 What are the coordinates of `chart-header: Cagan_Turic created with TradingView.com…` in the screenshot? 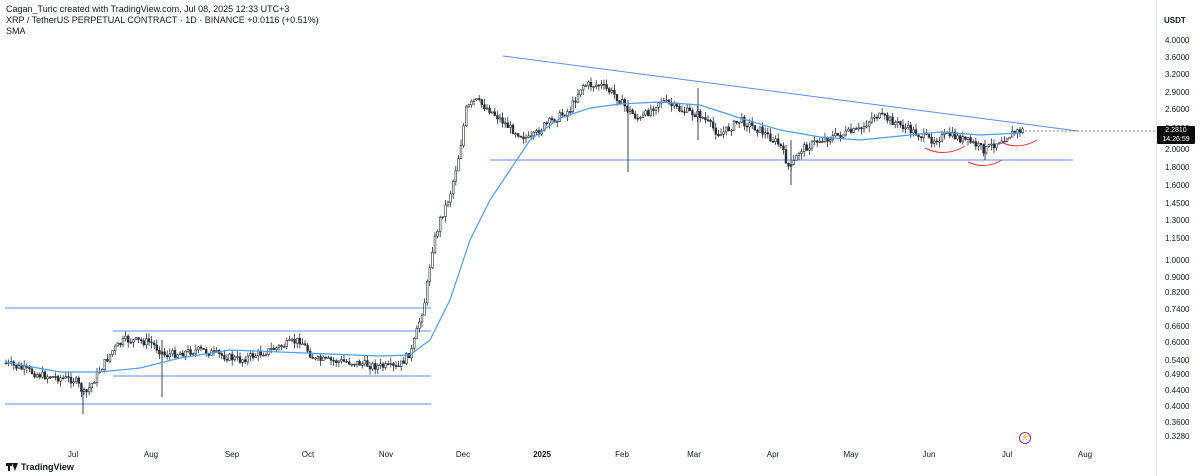 It's located at (162, 20).